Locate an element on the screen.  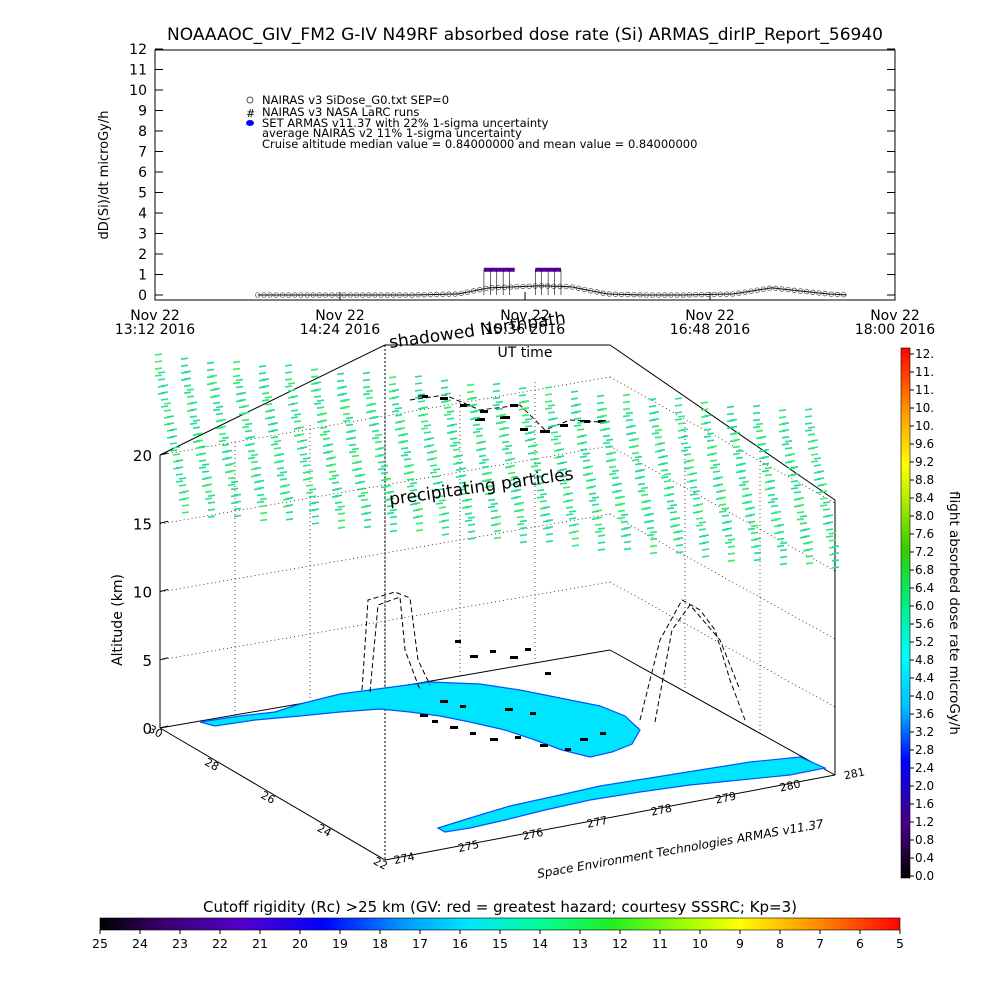
x-tick-label: 14:24 2016 is located at coordinates (340, 330).